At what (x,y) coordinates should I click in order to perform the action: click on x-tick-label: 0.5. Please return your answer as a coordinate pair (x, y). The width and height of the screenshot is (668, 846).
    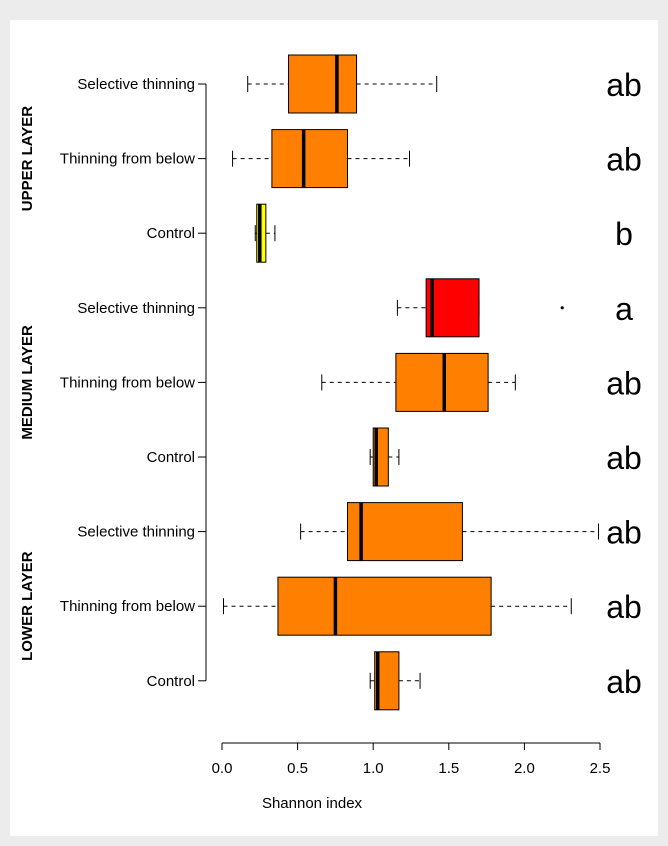
    Looking at the image, I should click on (297, 768).